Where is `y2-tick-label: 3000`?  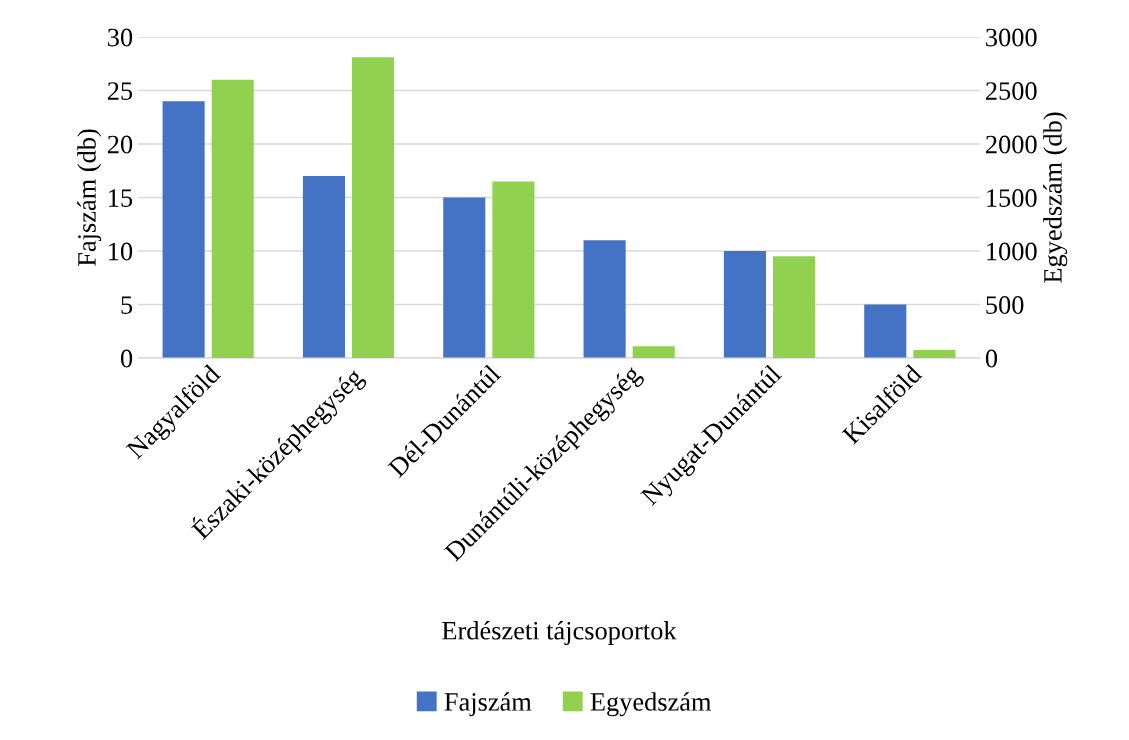
y2-tick-label: 3000 is located at coordinates (1011, 37).